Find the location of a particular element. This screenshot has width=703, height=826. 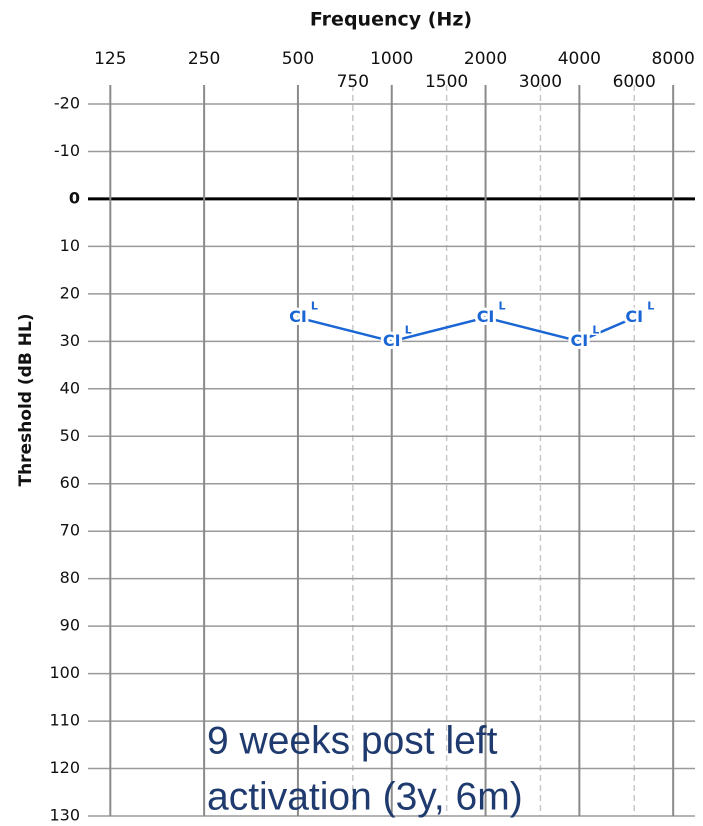

y-tick-label: 20 is located at coordinates (70, 292).